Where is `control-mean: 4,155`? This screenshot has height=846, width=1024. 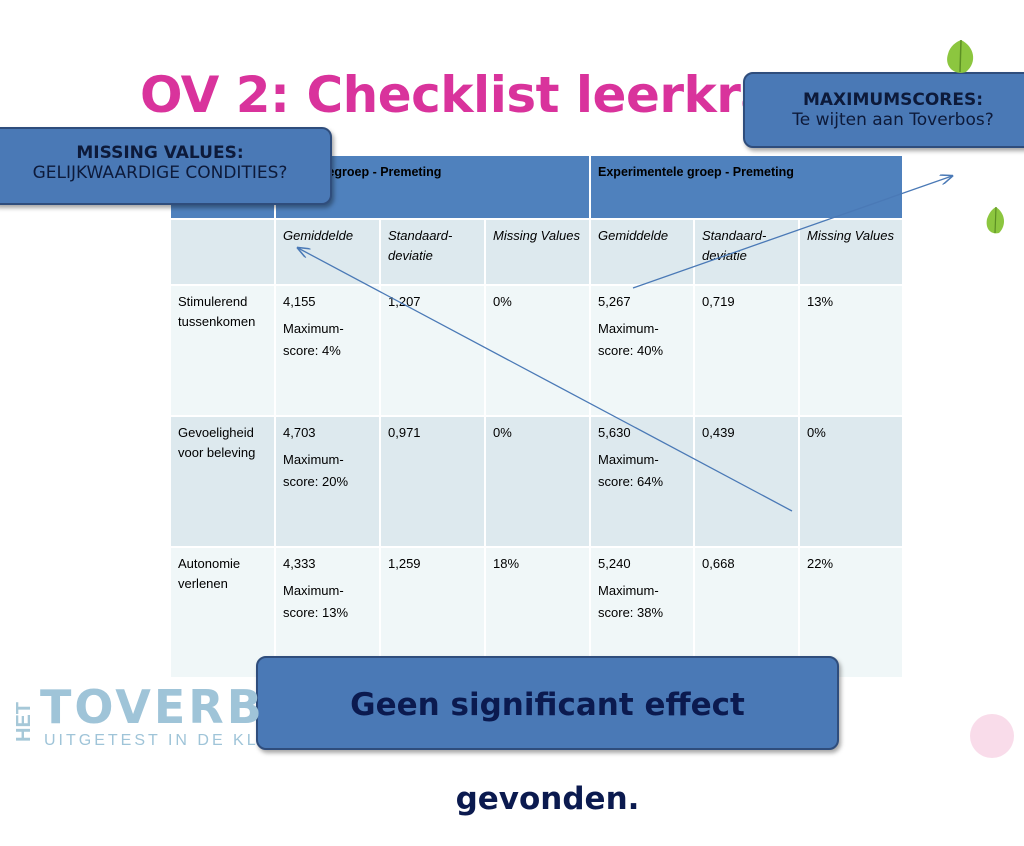 control-mean: 4,155 is located at coordinates (299, 301).